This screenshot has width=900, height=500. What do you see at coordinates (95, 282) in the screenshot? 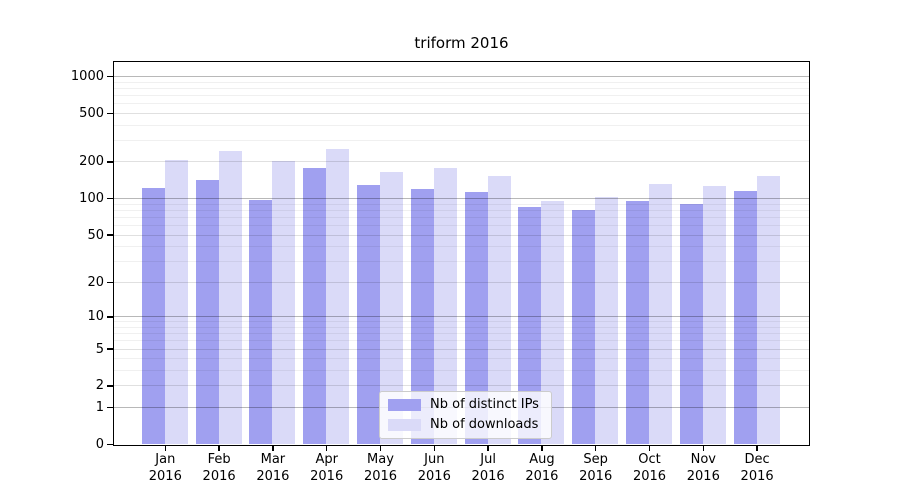
I see `y-tick-label: 20` at bounding box center [95, 282].